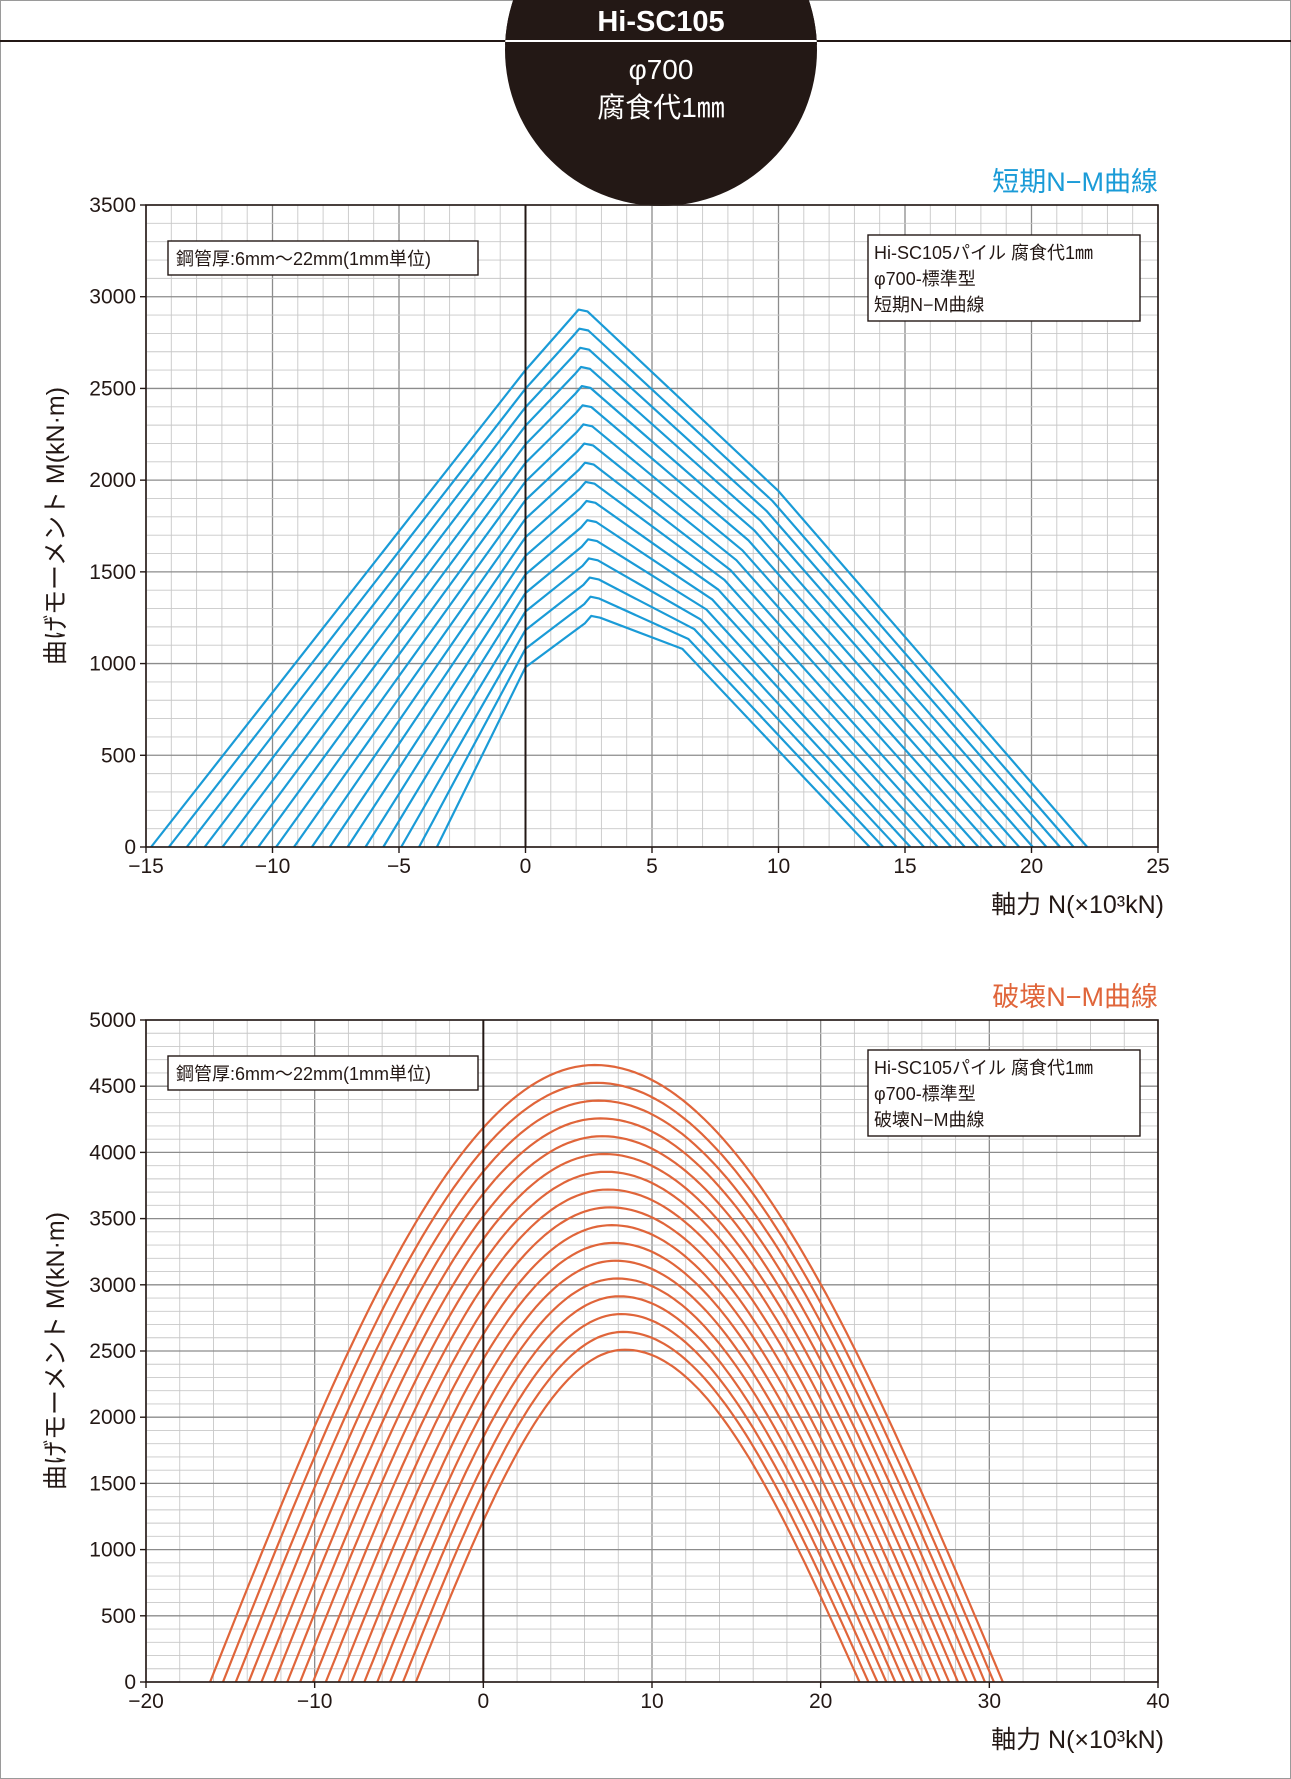  Describe the element at coordinates (661, 41) in the screenshot. I see `badge-divider` at that location.